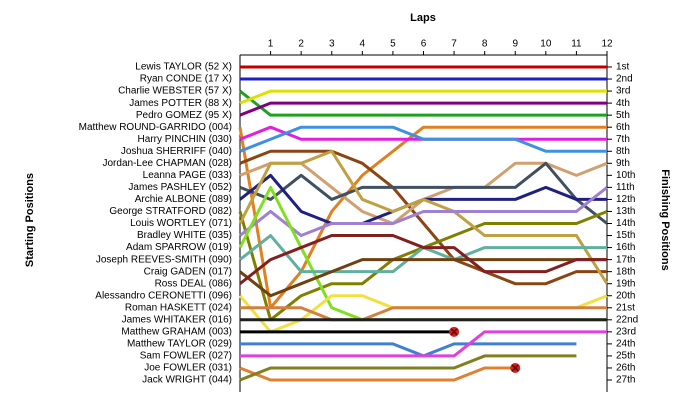 Image resolution: width=700 pixels, height=405 pixels. What do you see at coordinates (181, 223) in the screenshot?
I see `driver-label: Louis WORTLEY (071)` at bounding box center [181, 223].